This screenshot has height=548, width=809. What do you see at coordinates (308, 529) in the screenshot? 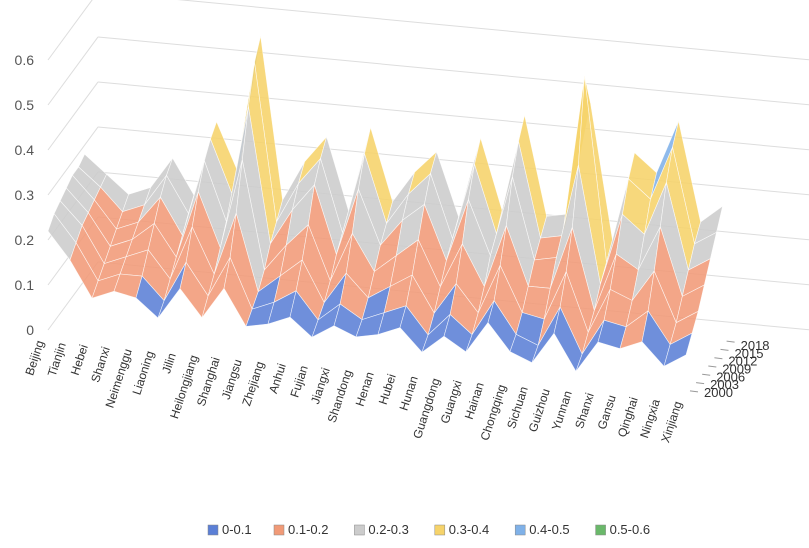
I see `legend-label: 0.1-0.2` at bounding box center [308, 529].